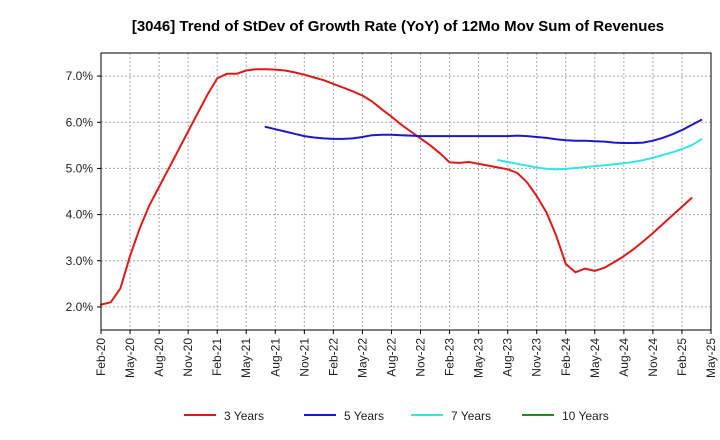 The width and height of the screenshot is (720, 440). Describe the element at coordinates (711, 358) in the screenshot. I see `x-tick-label: May-25` at that location.